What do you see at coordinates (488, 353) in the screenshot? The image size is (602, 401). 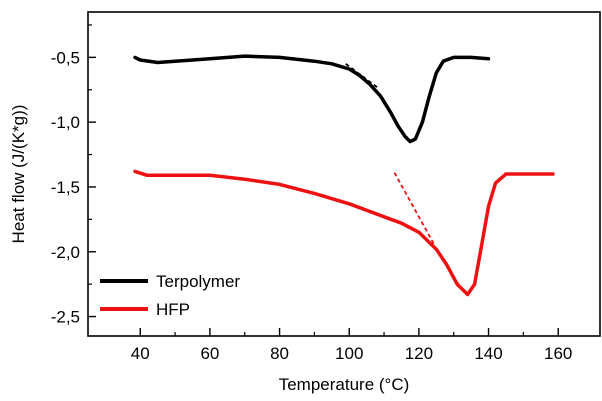 I see `x-tick-label: 140` at bounding box center [488, 353].